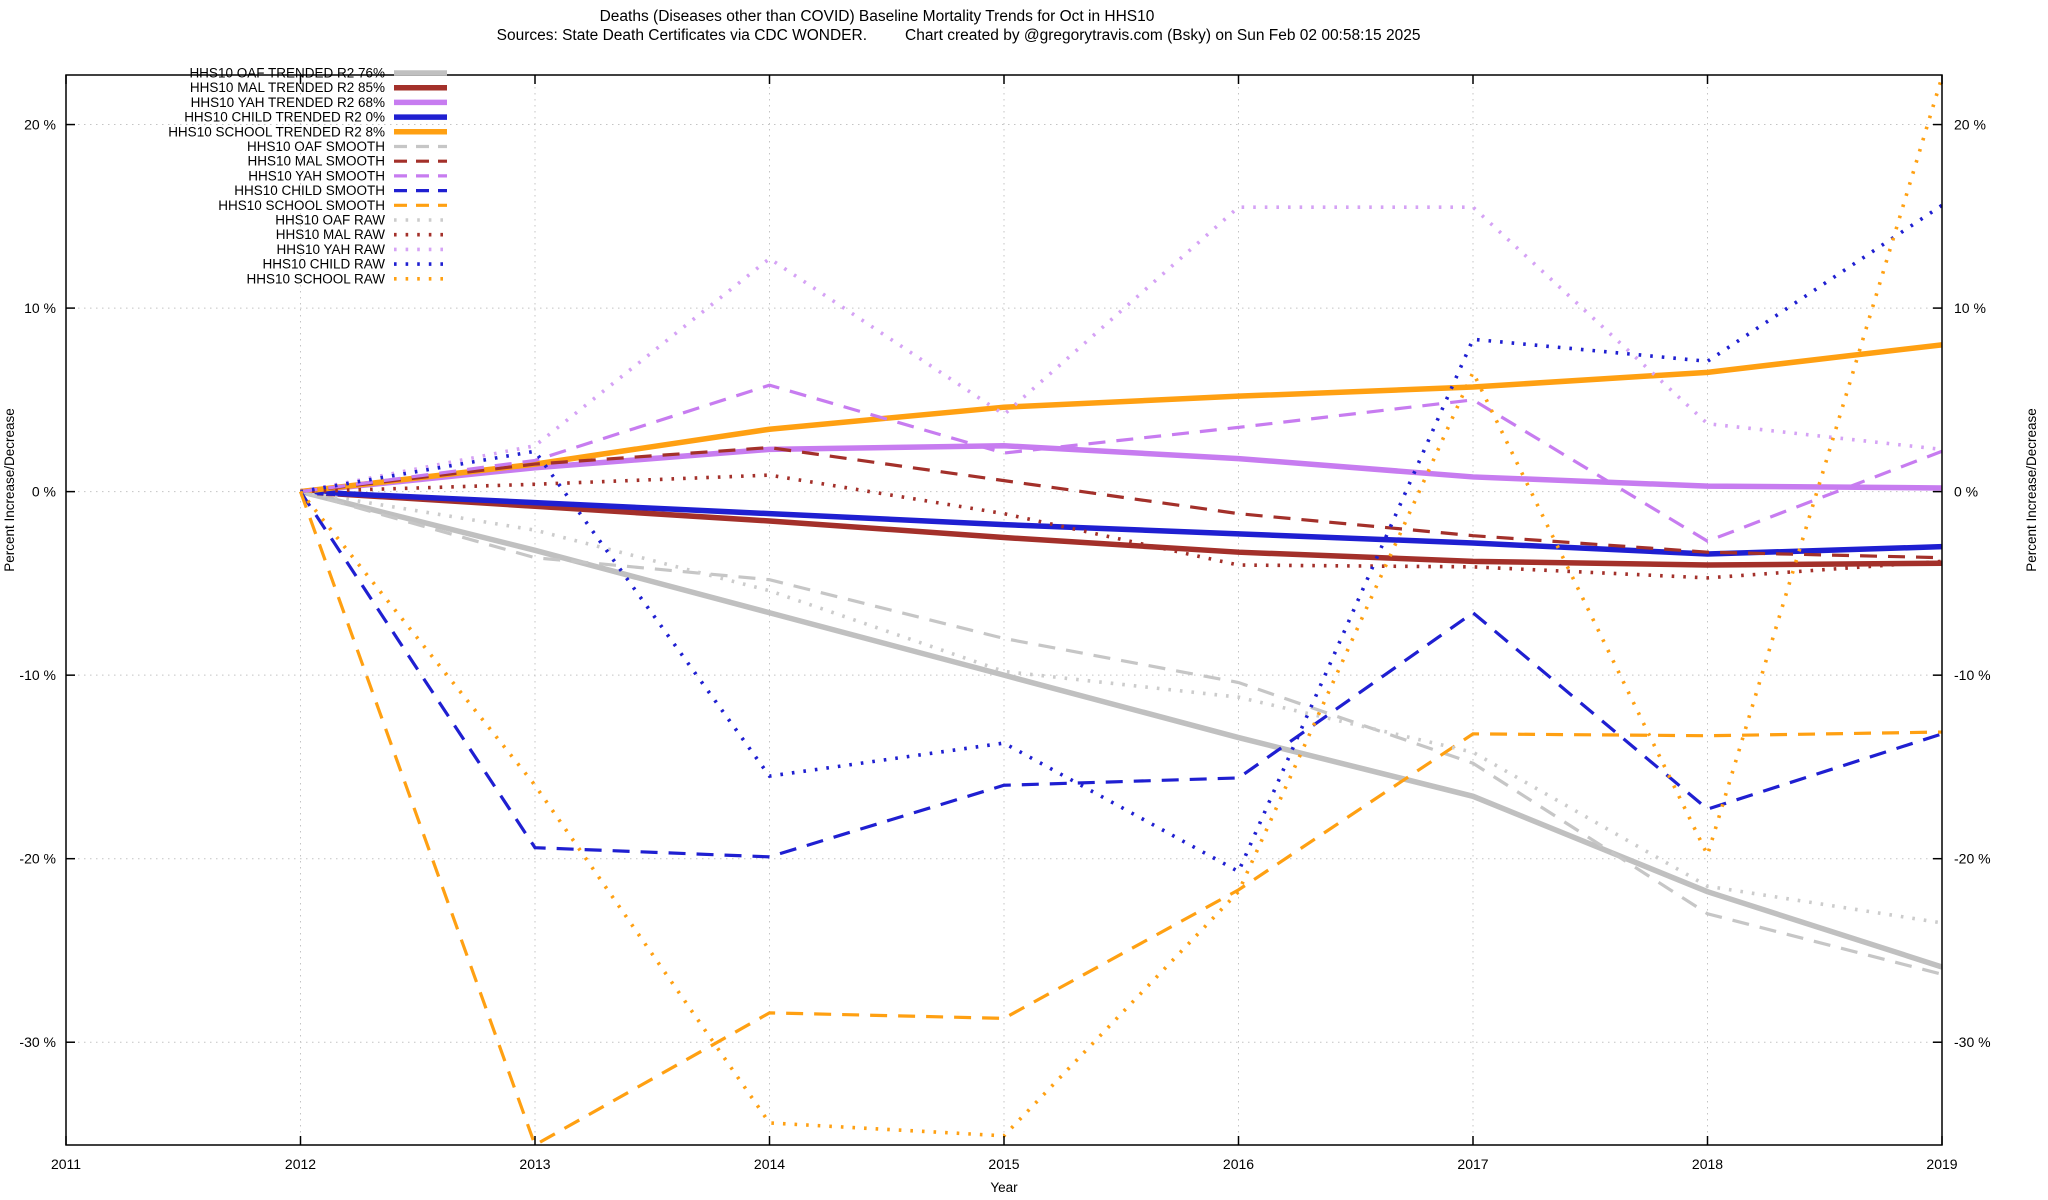 Image resolution: width=2048 pixels, height=1200 pixels. What do you see at coordinates (1121, 418) in the screenshot?
I see `series-line-hhs10-school-trended-r2-8-` at bounding box center [1121, 418].